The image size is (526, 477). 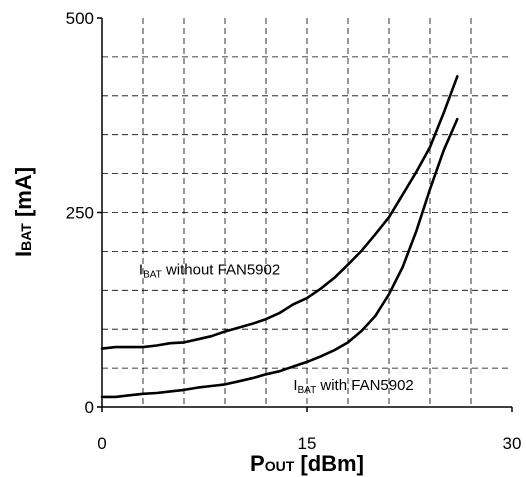 What do you see at coordinates (512, 443) in the screenshot?
I see `x-tick-label: 30` at bounding box center [512, 443].